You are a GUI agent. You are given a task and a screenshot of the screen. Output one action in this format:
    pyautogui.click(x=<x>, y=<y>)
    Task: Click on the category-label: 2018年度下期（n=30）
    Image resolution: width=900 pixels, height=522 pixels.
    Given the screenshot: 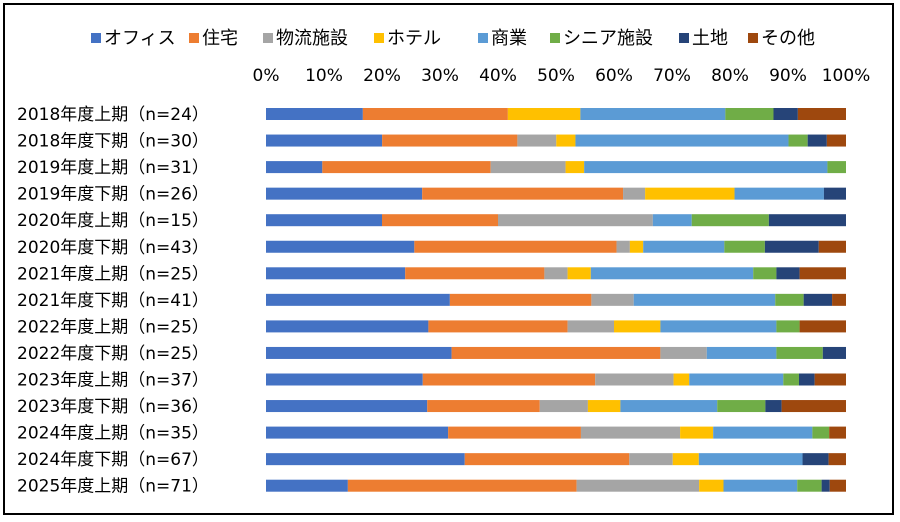 What is the action you would take?
    pyautogui.click(x=113, y=142)
    